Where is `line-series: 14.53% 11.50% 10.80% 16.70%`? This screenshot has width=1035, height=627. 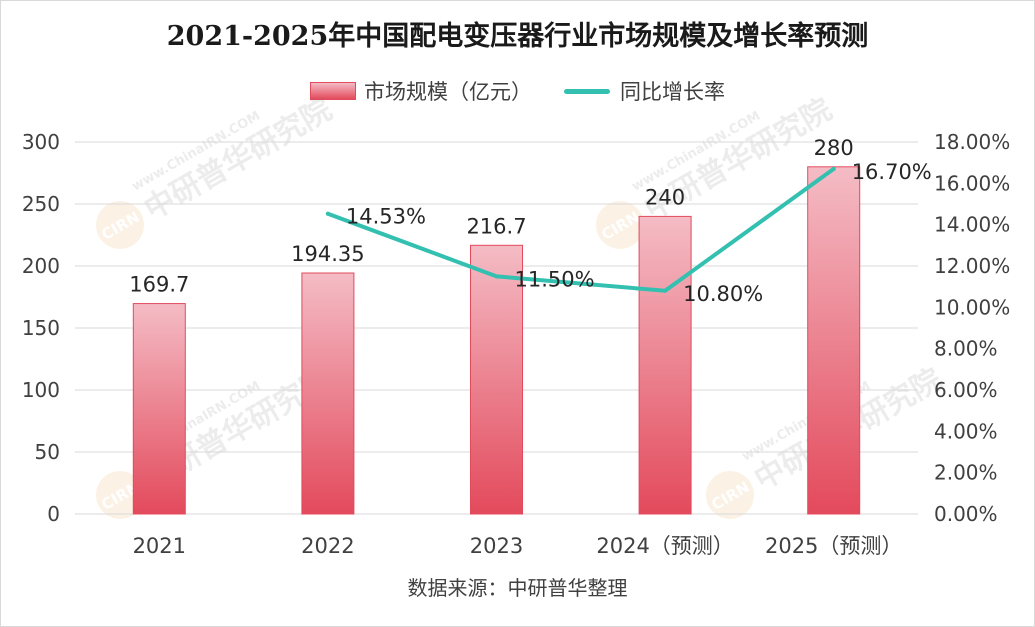 line-series: 14.53% 11.50% 10.80% 16.70% is located at coordinates (628, 233).